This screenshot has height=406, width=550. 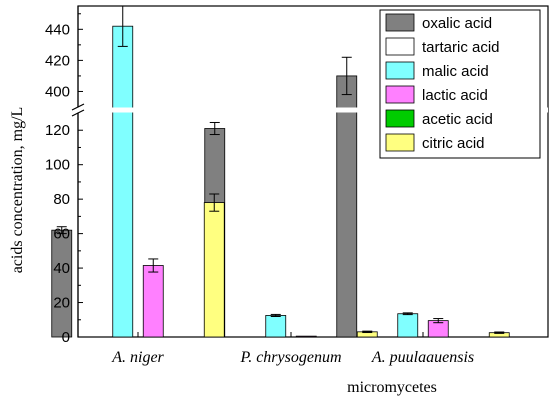 What do you see at coordinates (392, 387) in the screenshot?
I see `x-axis-title: micromycetes` at bounding box center [392, 387].